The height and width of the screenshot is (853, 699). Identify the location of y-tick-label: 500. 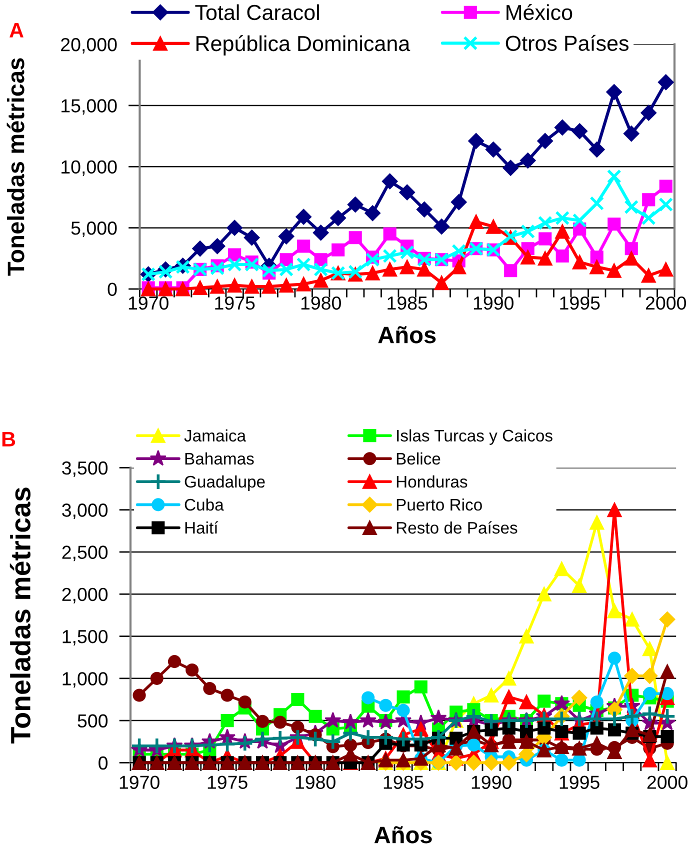
(93, 721).